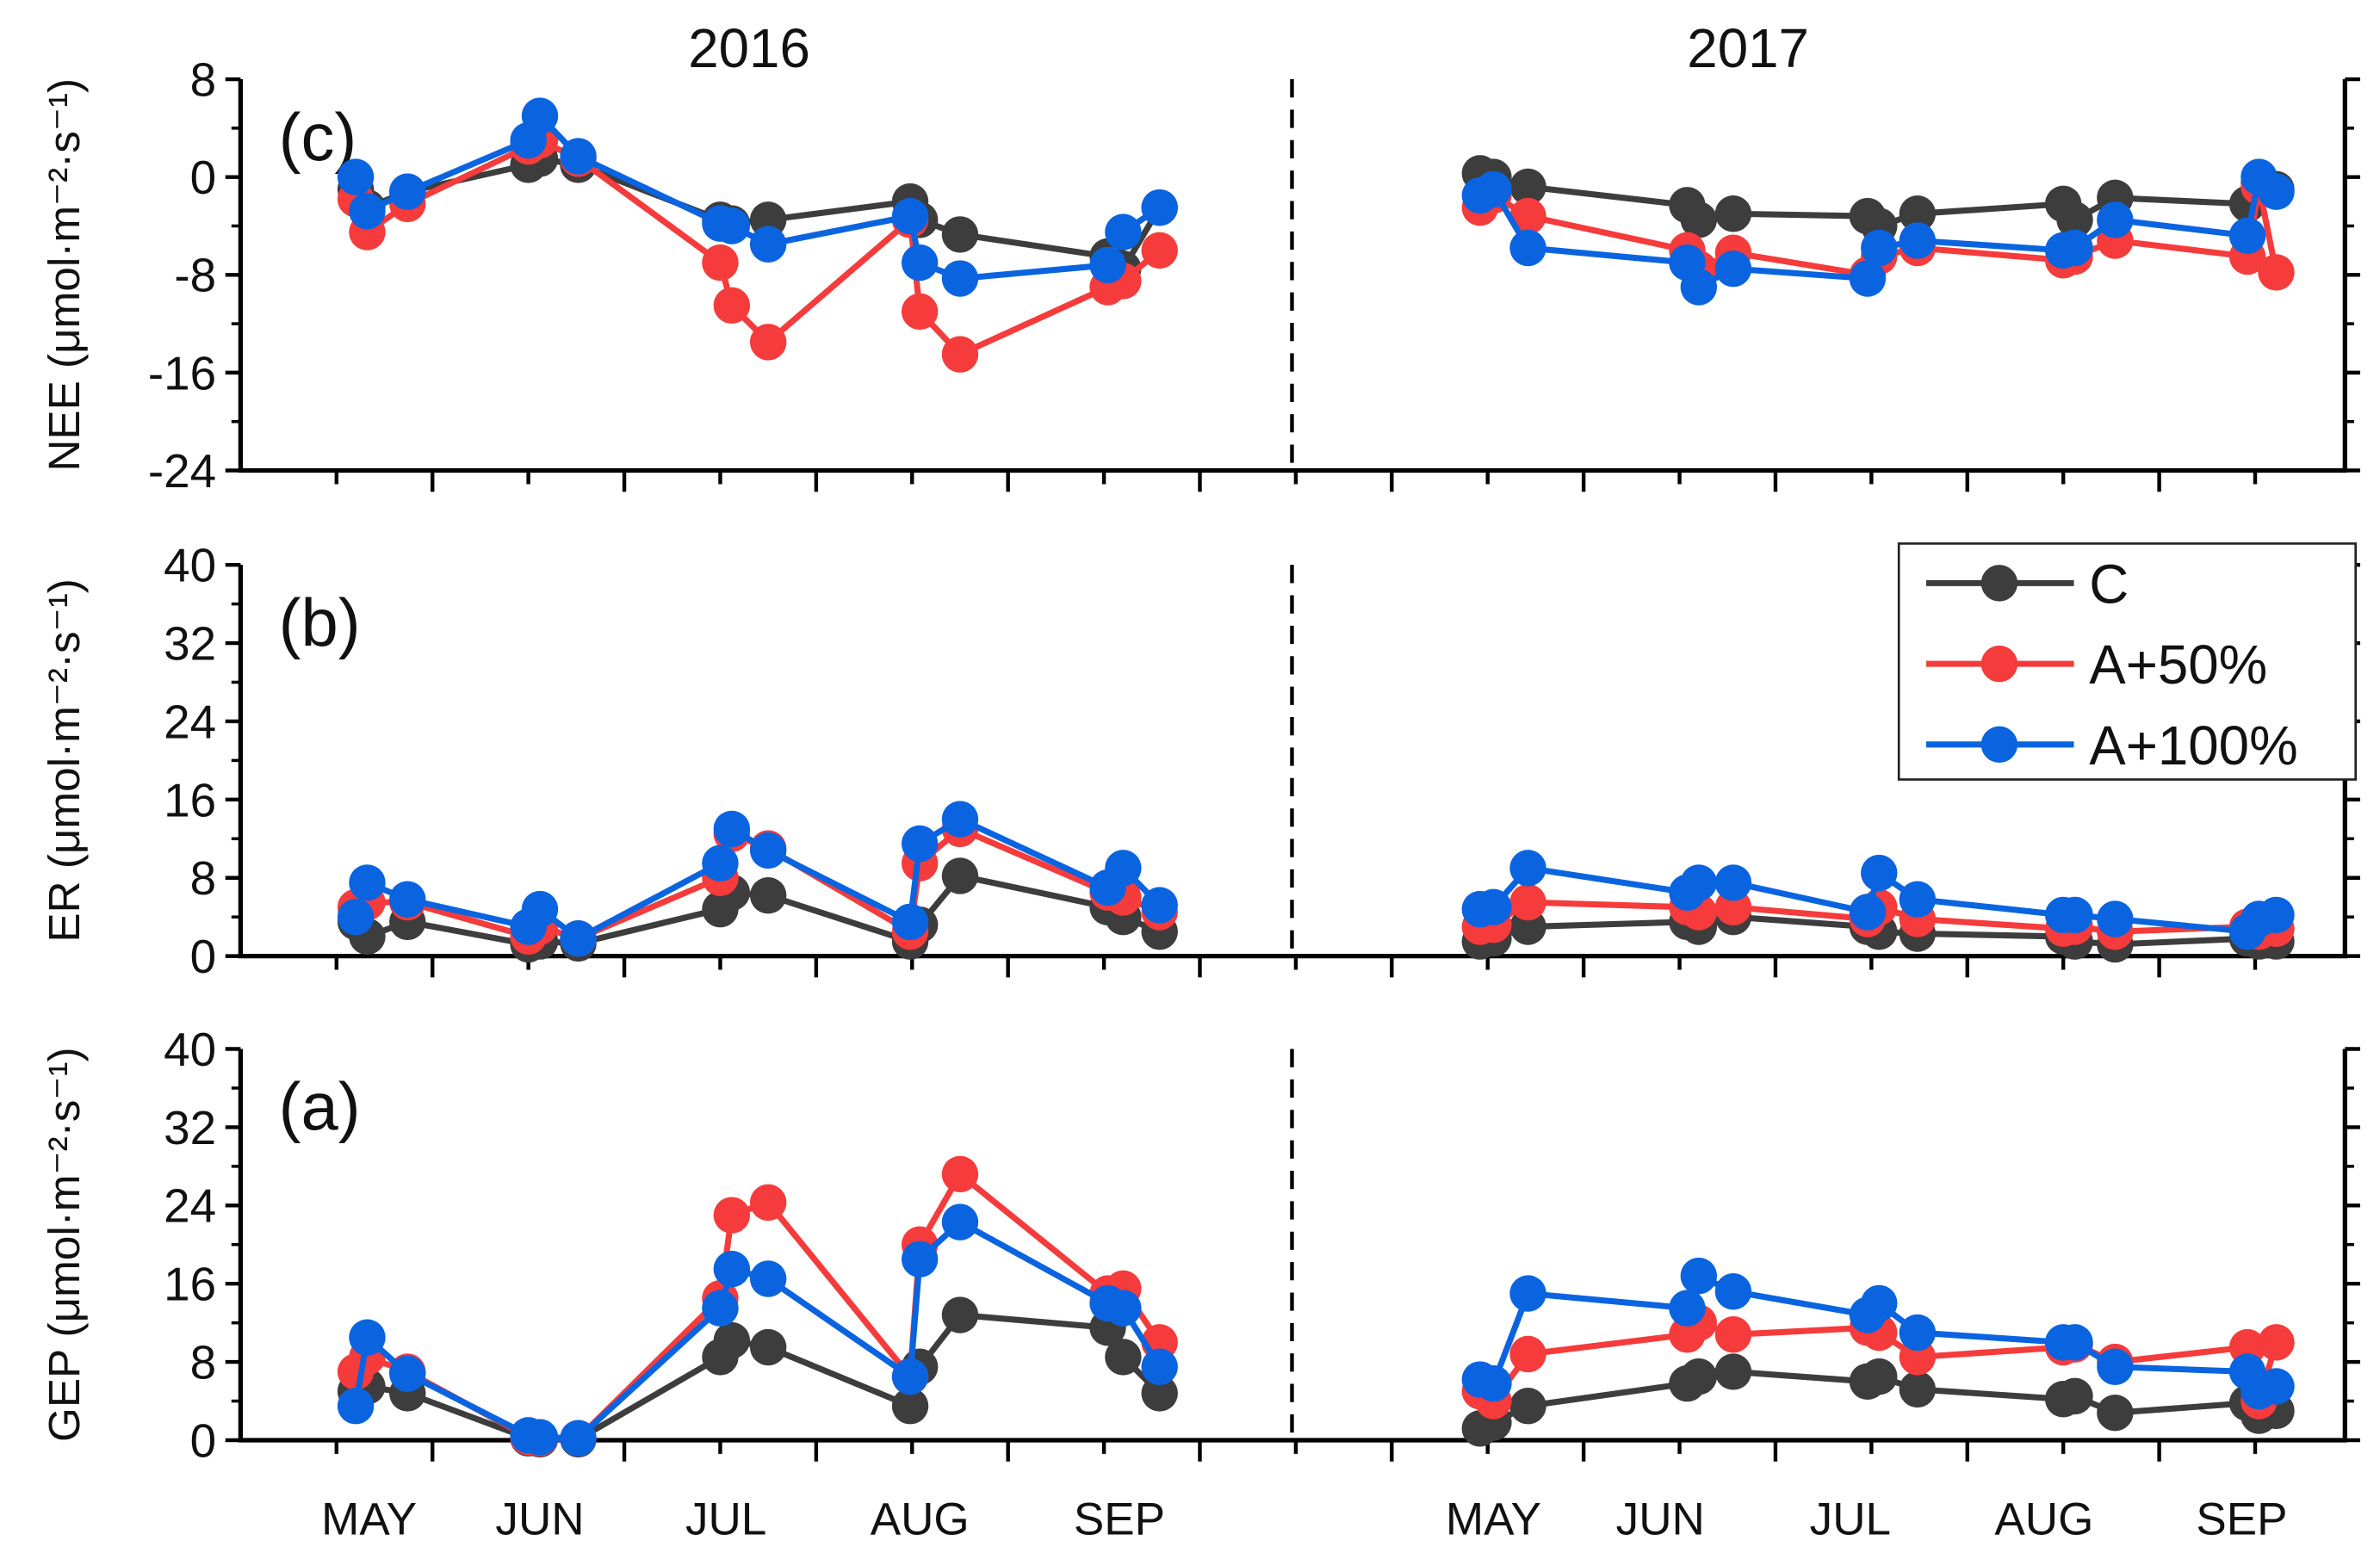  What do you see at coordinates (190, 565) in the screenshot?
I see `y-tick-label: 40` at bounding box center [190, 565].